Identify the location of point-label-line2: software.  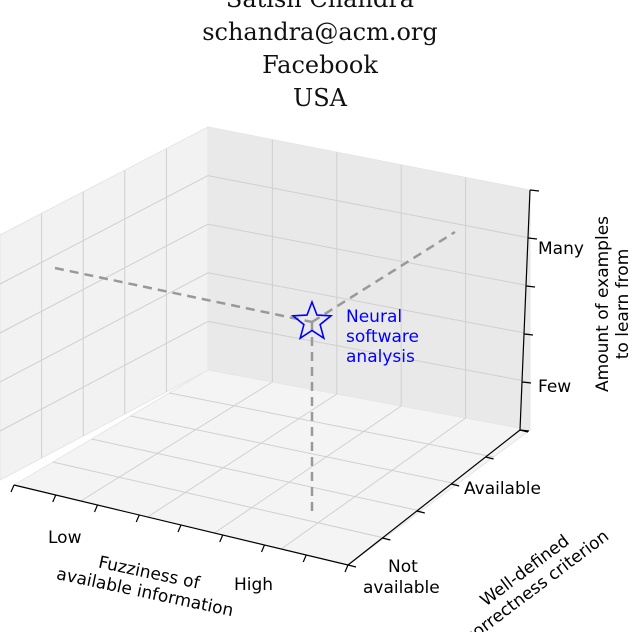
(382, 337).